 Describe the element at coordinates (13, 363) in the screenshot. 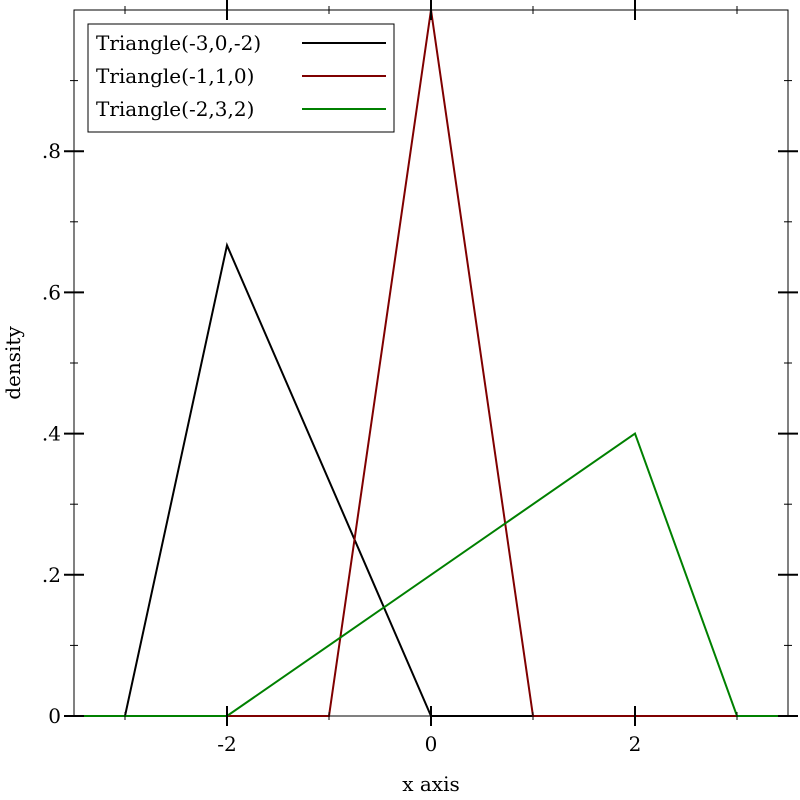

I see `y-axis-label: density` at that location.